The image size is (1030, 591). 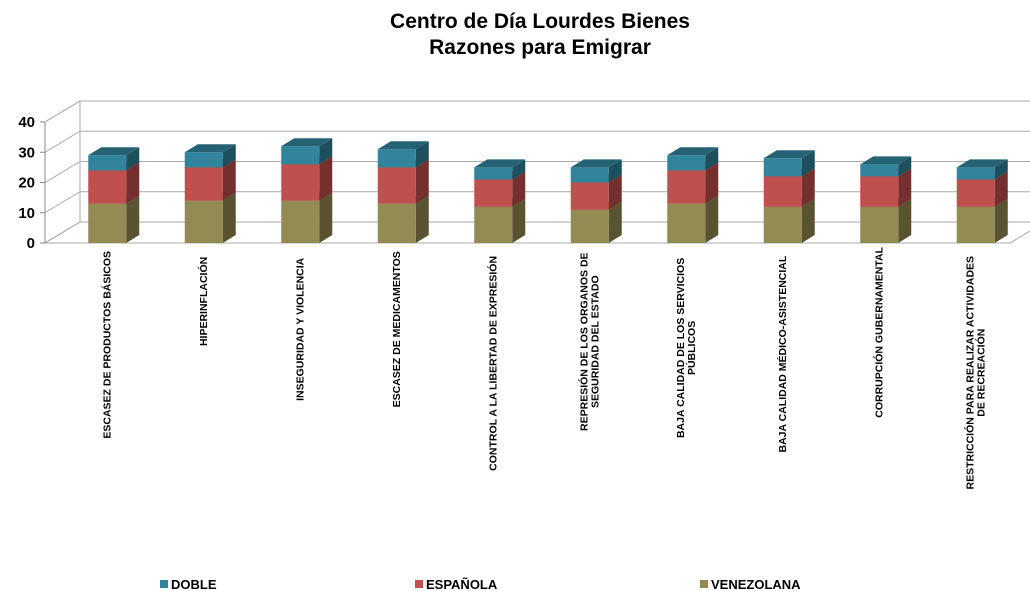 What do you see at coordinates (756, 584) in the screenshot?
I see `legend-label: VENEZOLANA` at bounding box center [756, 584].